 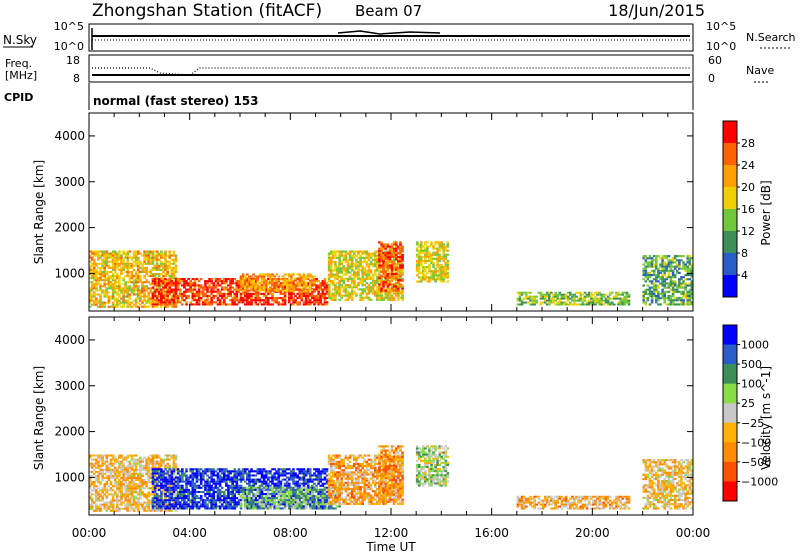 What do you see at coordinates (69, 228) in the screenshot?
I see `y-tick-label: 2000` at bounding box center [69, 228].